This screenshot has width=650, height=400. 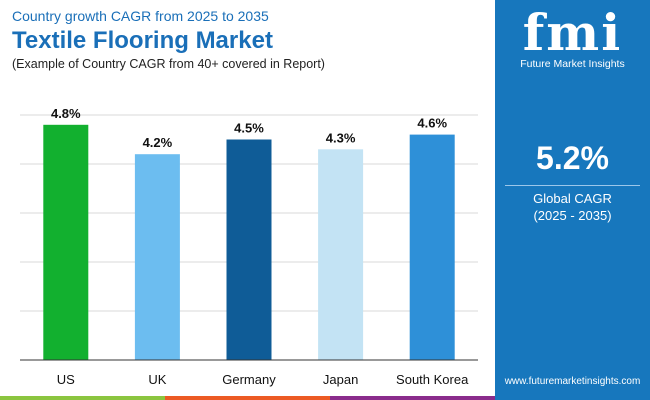 I want to click on website-url: www.futuremarketinsights.com, so click(x=572, y=381).